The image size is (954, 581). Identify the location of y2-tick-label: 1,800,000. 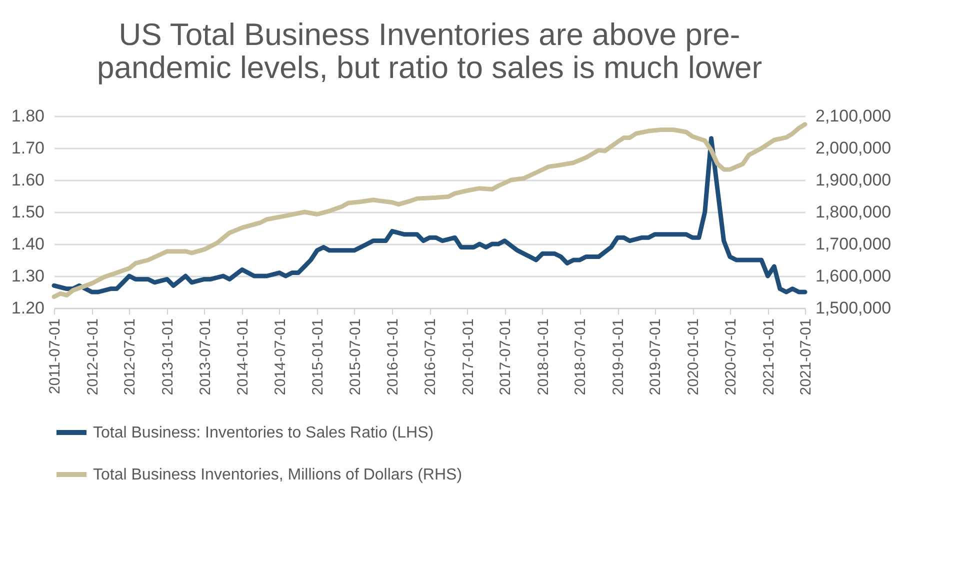
(854, 212).